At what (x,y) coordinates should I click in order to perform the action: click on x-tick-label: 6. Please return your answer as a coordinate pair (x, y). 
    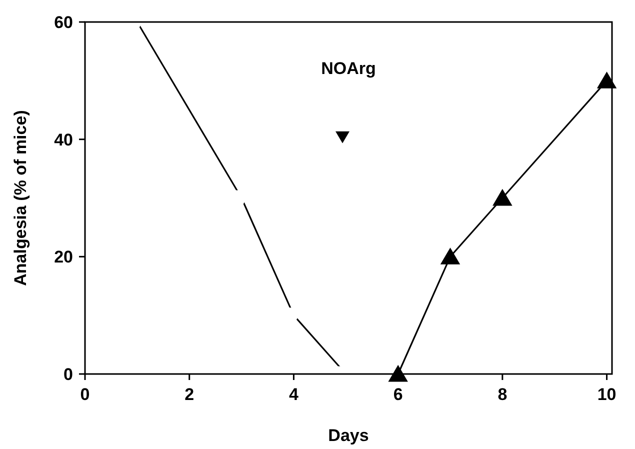
    Looking at the image, I should click on (398, 394).